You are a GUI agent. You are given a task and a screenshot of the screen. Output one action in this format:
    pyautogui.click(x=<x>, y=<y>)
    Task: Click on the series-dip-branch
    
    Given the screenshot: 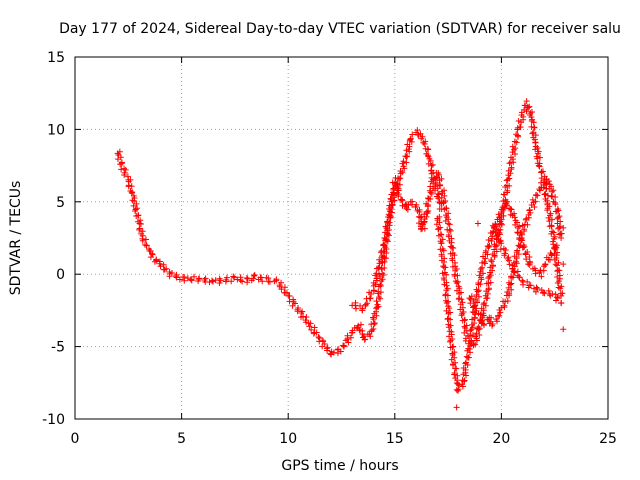 What is the action you would take?
    pyautogui.click(x=496, y=296)
    